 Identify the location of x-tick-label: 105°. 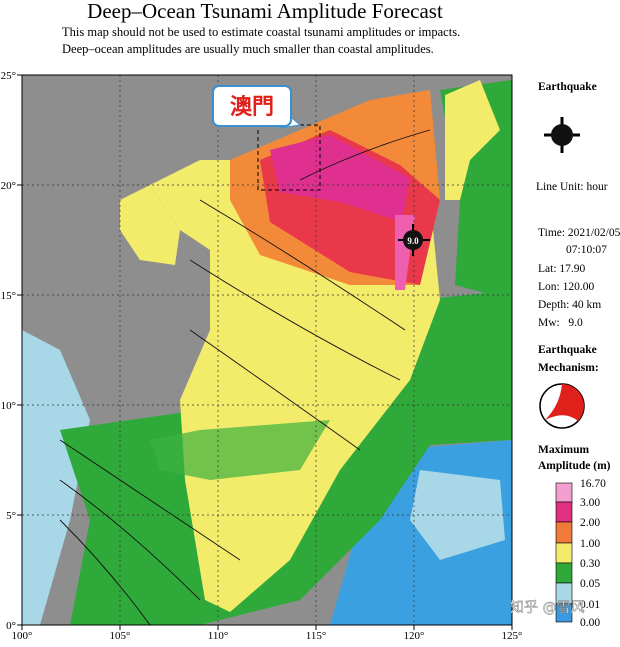
(120, 636).